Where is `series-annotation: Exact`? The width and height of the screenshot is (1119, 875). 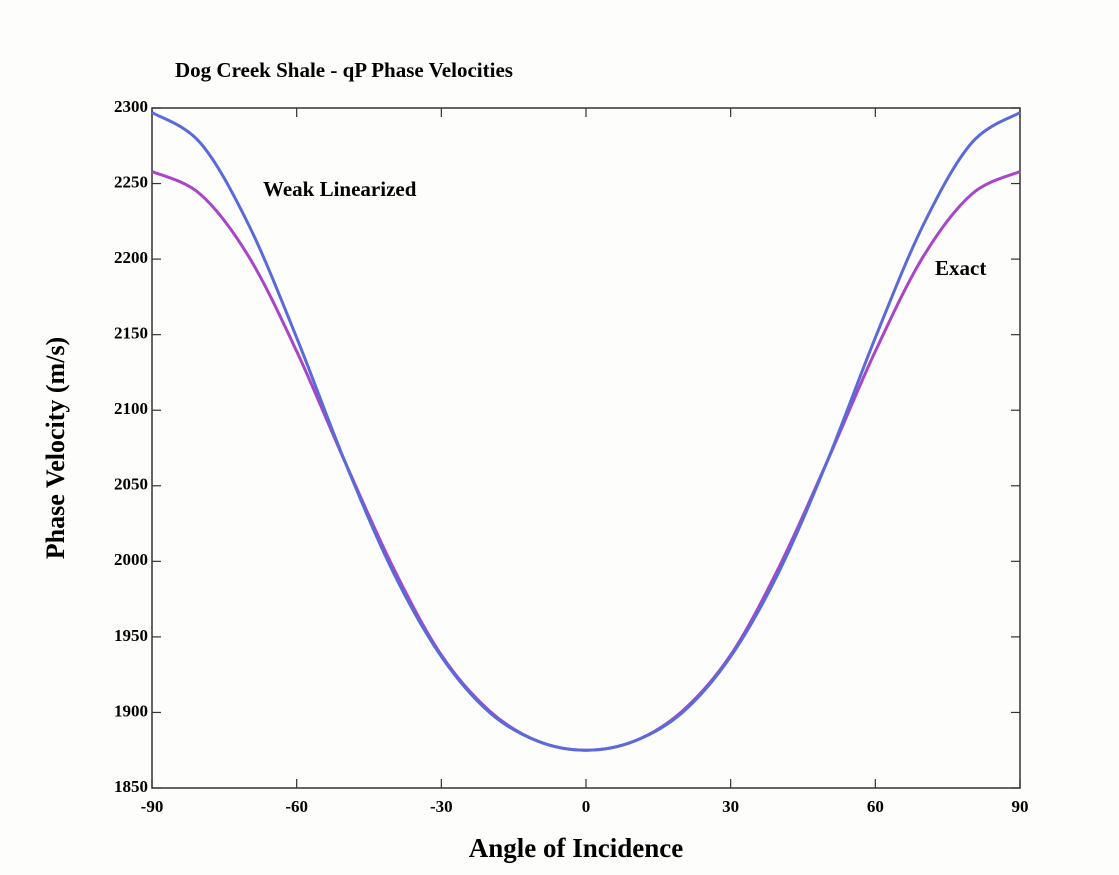
series-annotation: Exact is located at coordinates (960, 268).